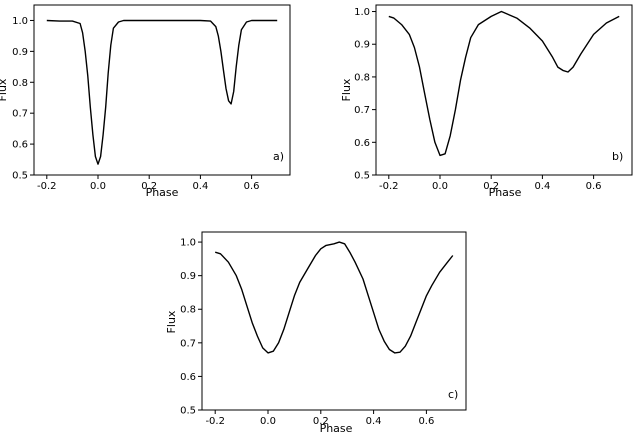 This screenshot has width=640, height=435. I want to click on panel-a-plot-area, so click(162, 92).